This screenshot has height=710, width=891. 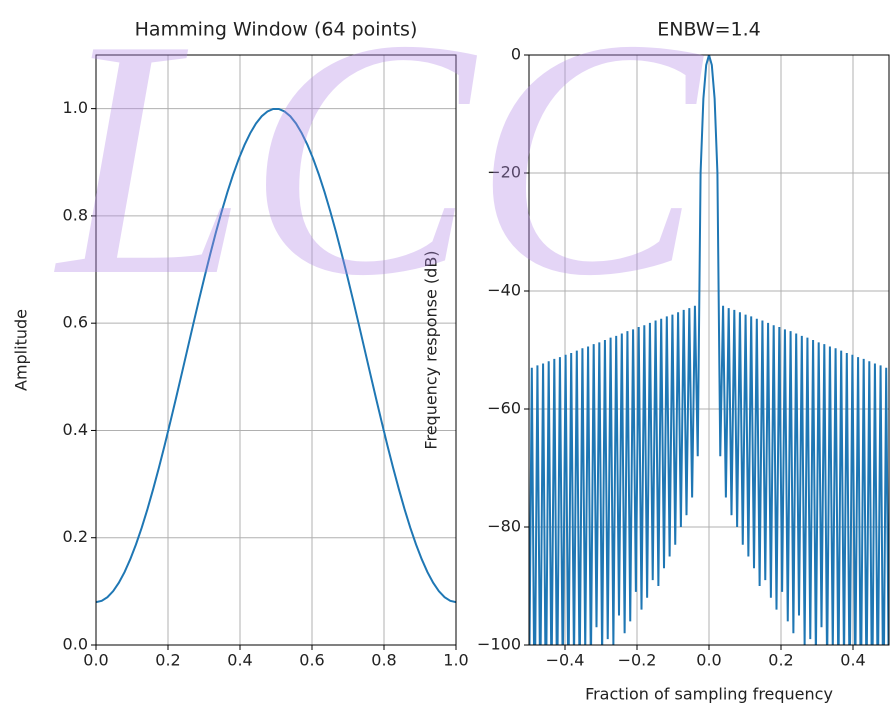 I want to click on x-tick-label: 0.8, so click(x=383, y=660).